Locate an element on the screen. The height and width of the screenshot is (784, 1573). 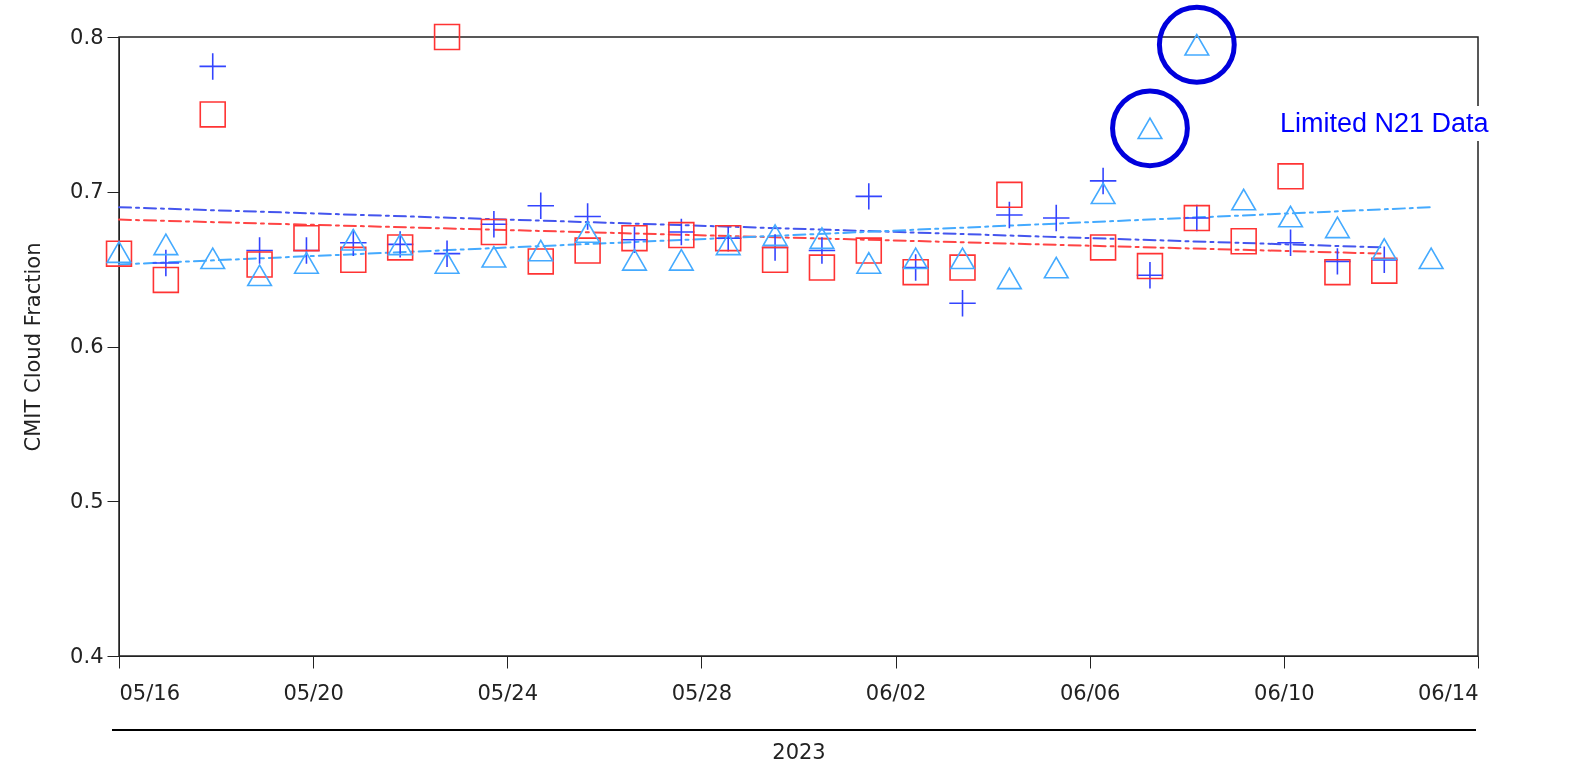
x-tick-label: 06/06 is located at coordinates (1090, 692).